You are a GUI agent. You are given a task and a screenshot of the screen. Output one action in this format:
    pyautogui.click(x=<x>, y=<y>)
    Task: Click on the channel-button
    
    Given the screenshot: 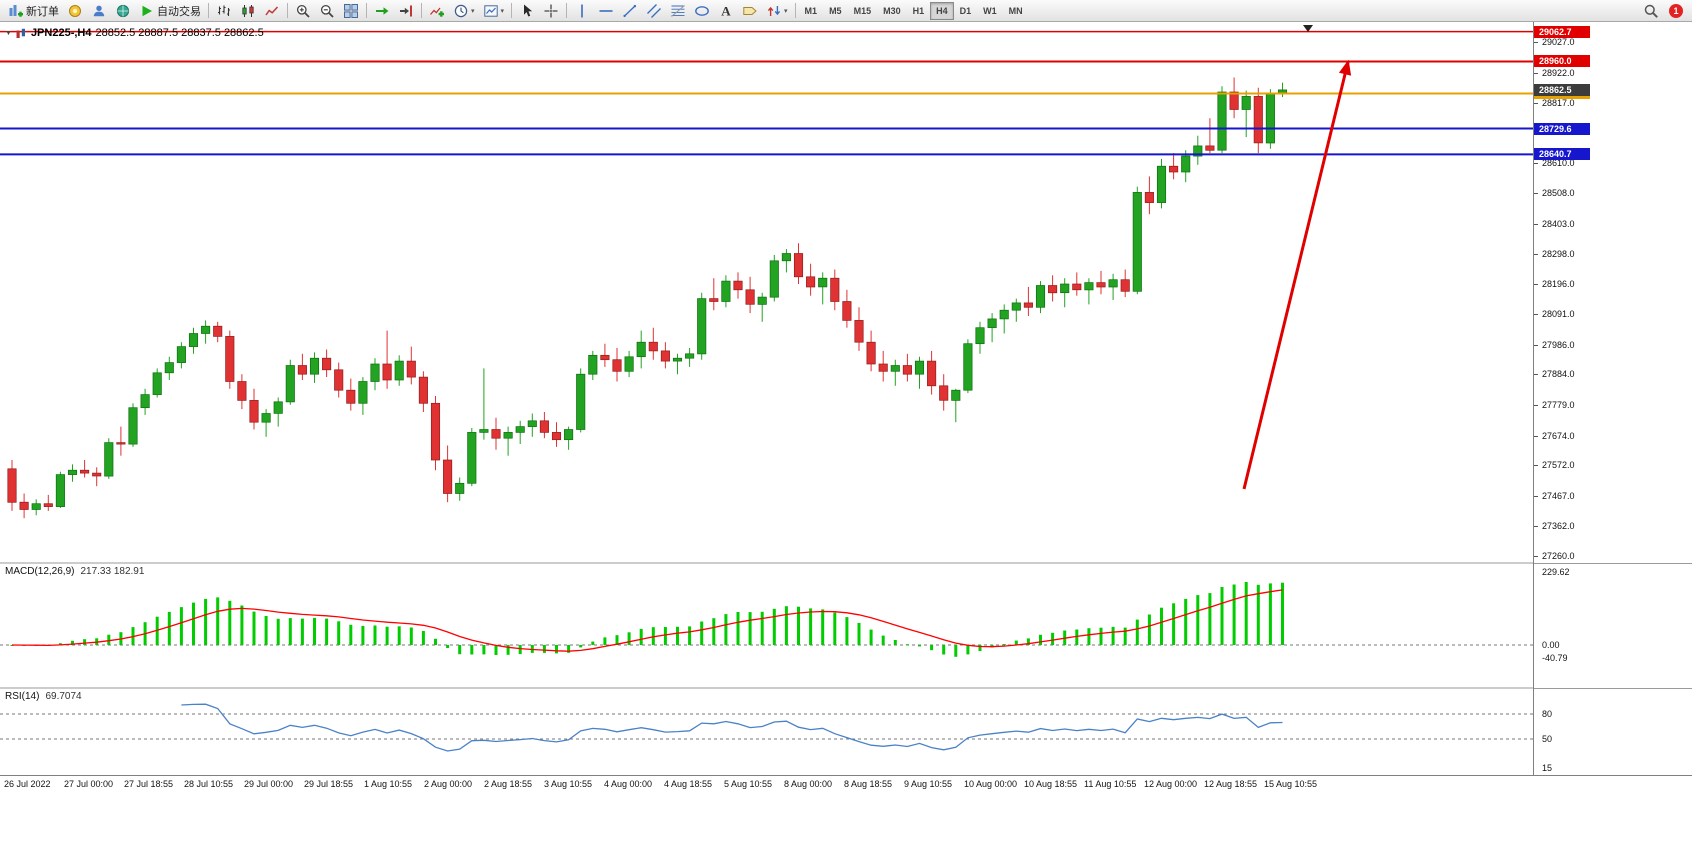 What is the action you would take?
    pyautogui.click(x=654, y=11)
    